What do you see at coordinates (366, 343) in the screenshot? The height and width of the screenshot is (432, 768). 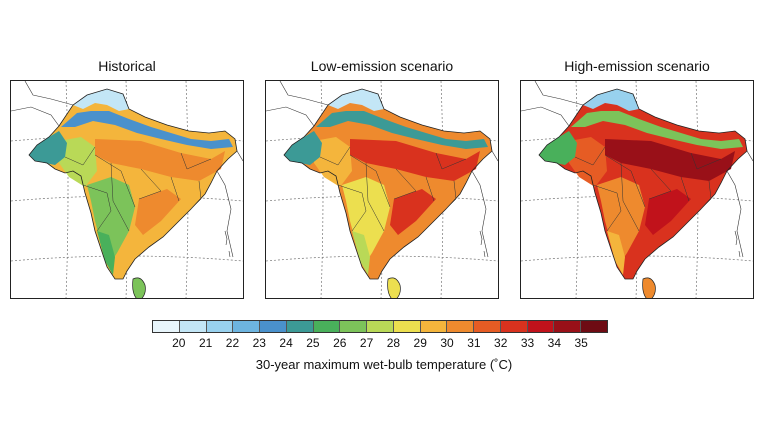 I see `colorbar-tick-label: 27` at bounding box center [366, 343].